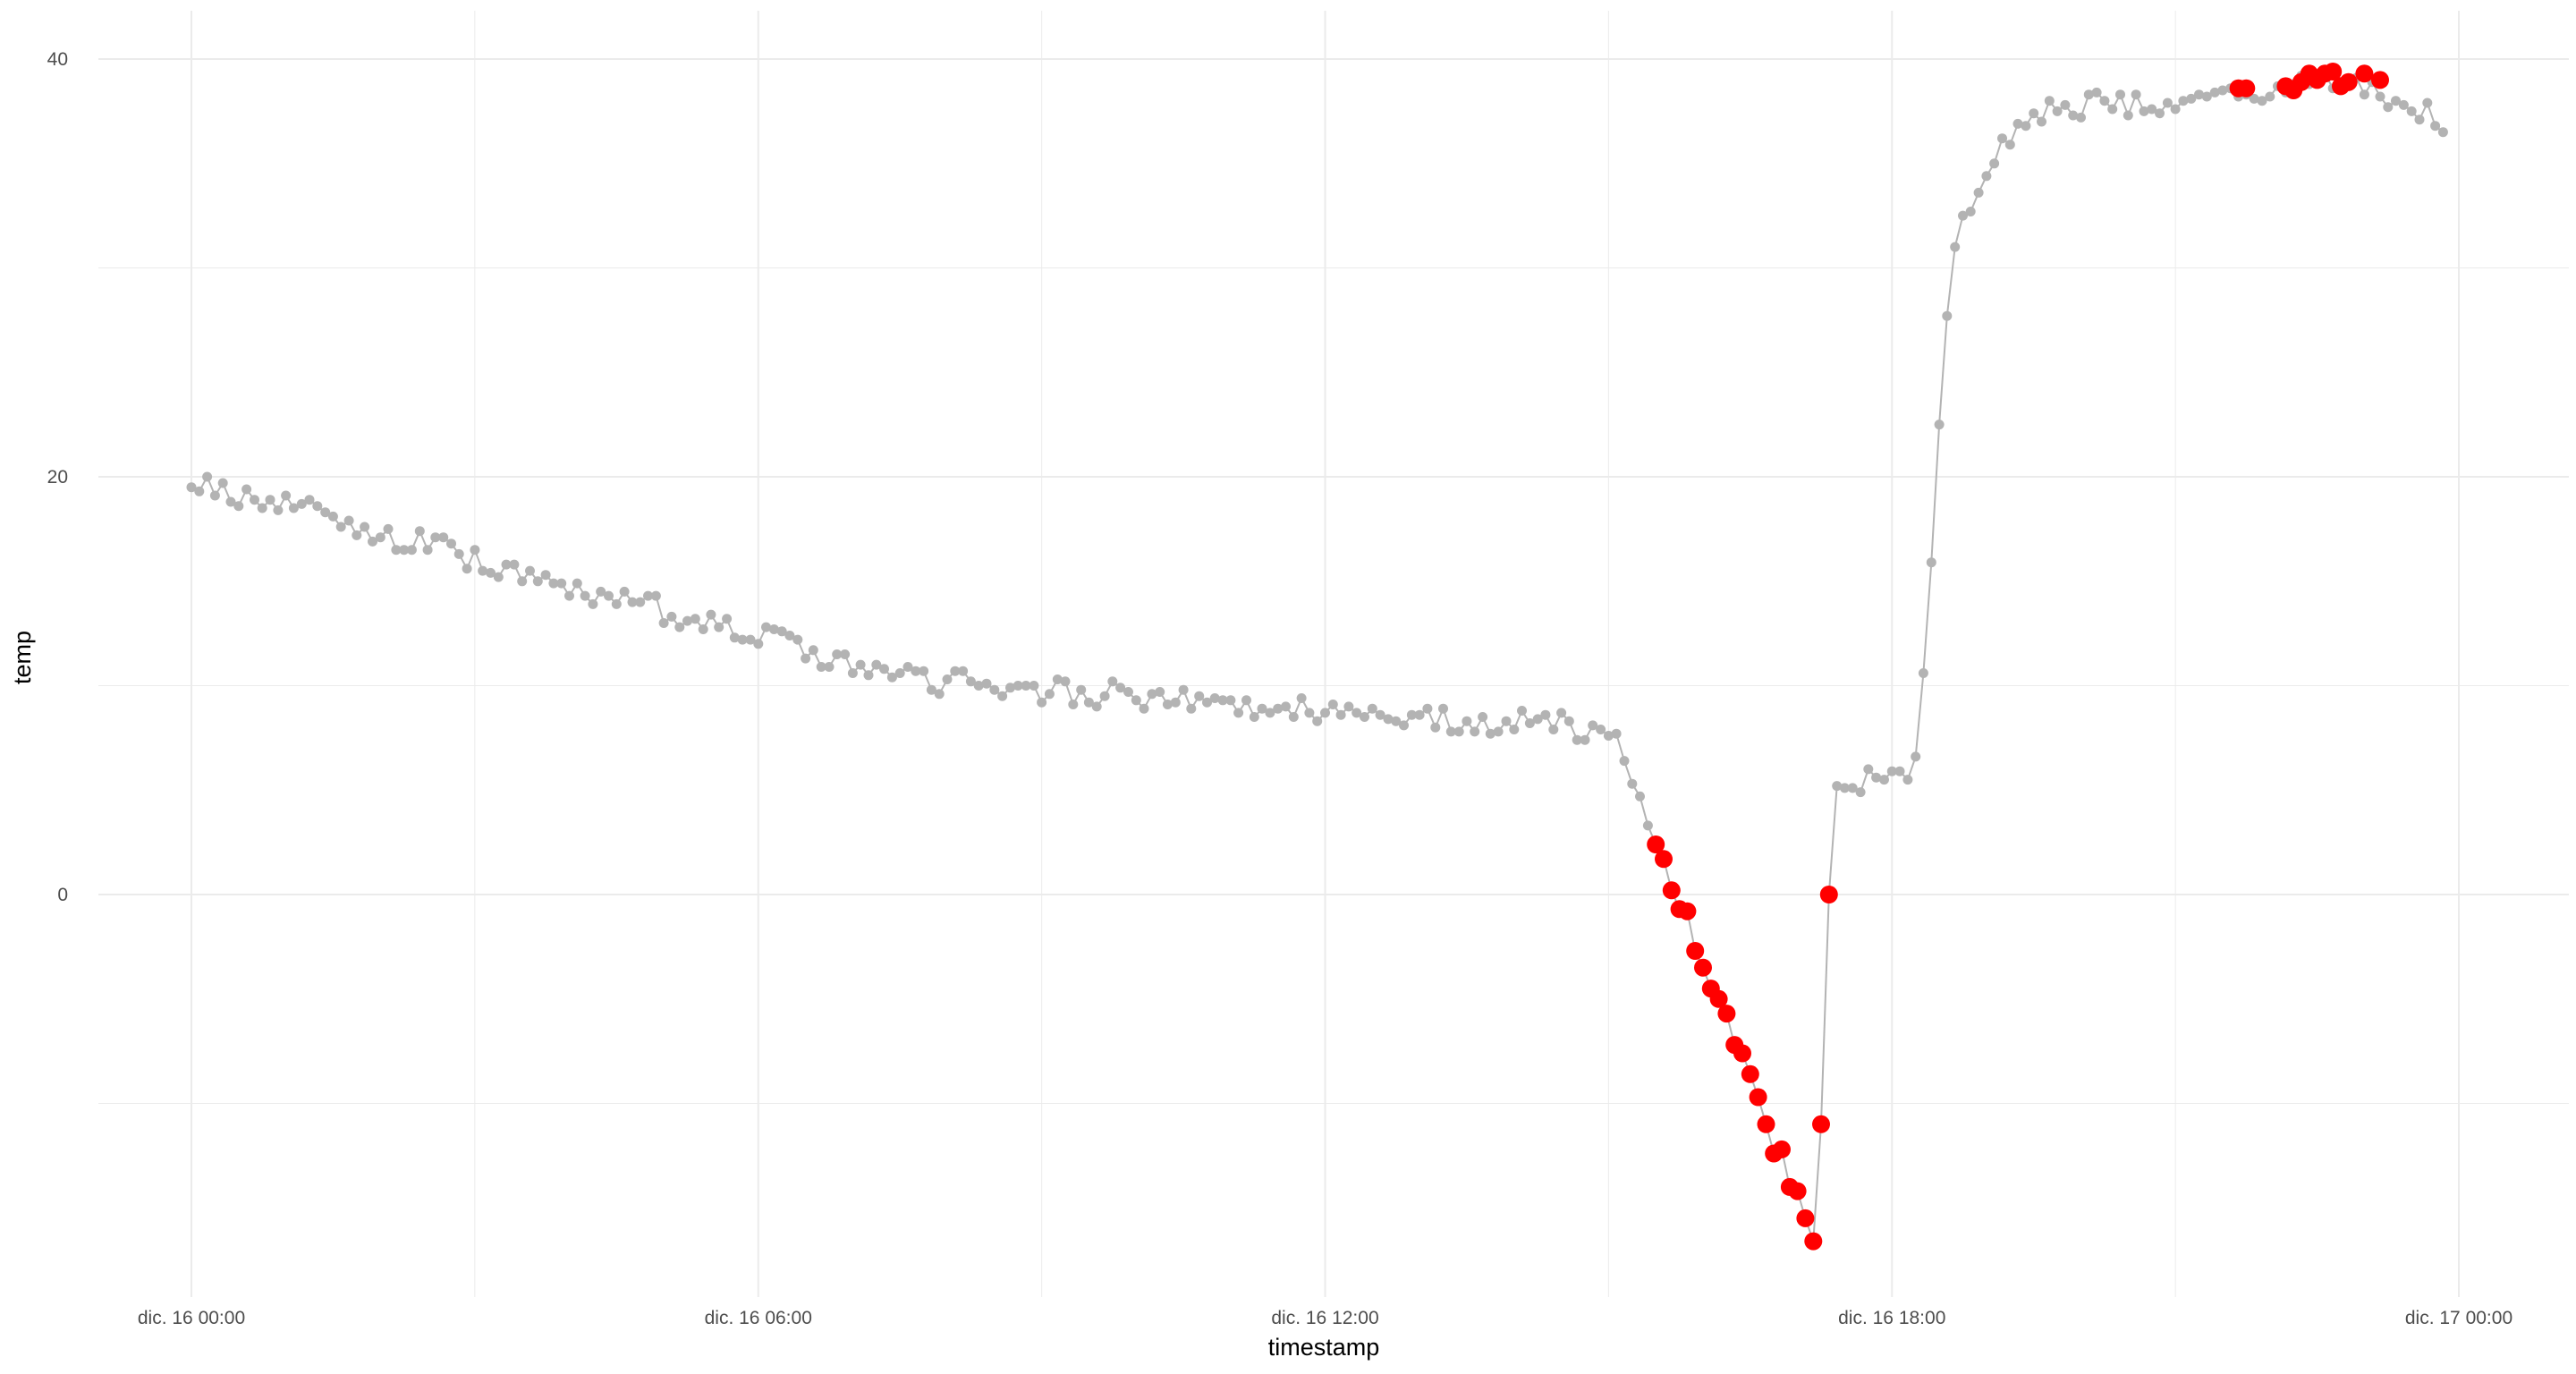  What do you see at coordinates (758, 1318) in the screenshot?
I see `x-tick-label: dic. 16 06:00` at bounding box center [758, 1318].